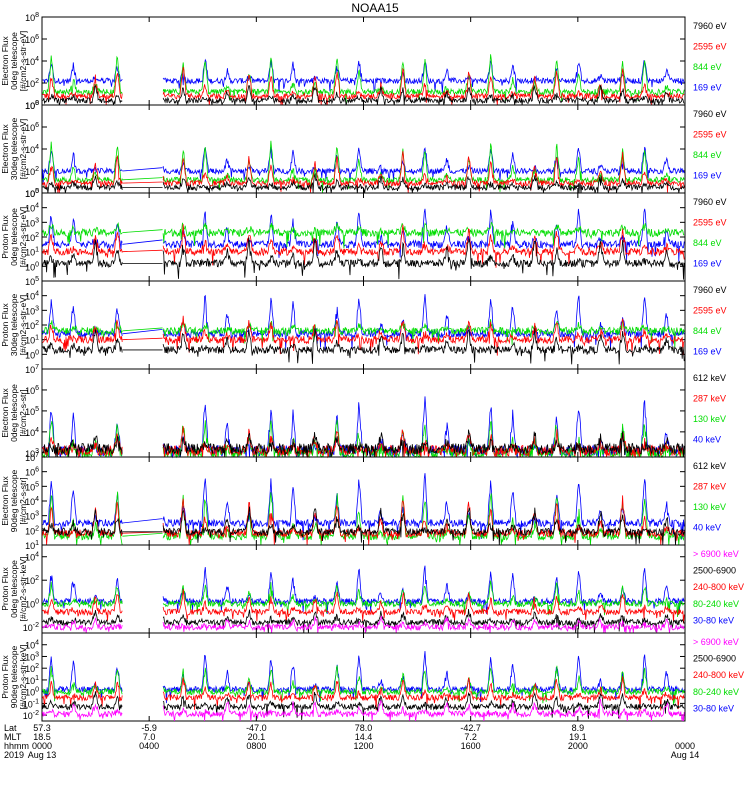  What do you see at coordinates (32, 281) in the screenshot?
I see `y-tick-label: 10⁵` at bounding box center [32, 281].